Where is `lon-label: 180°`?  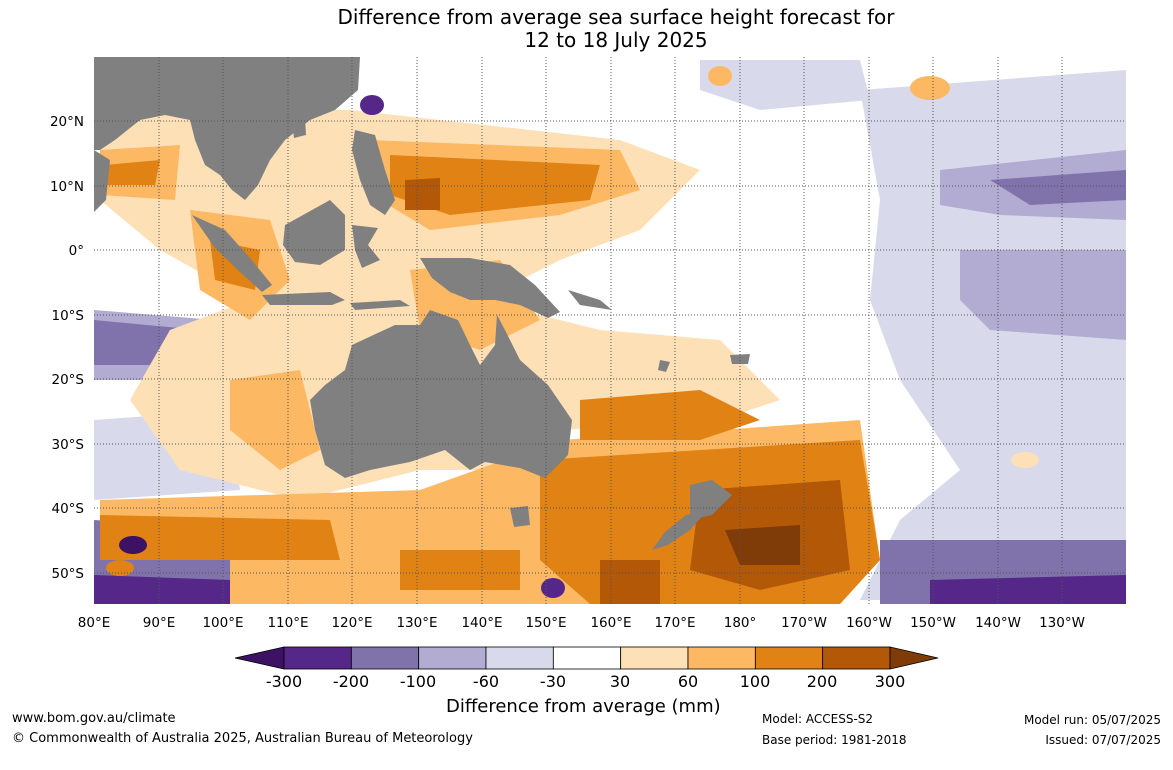
lon-label: 180° is located at coordinates (740, 623).